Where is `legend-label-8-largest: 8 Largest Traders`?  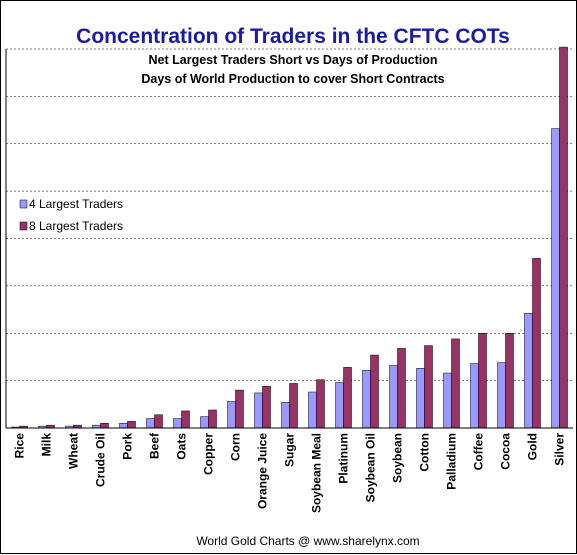 legend-label-8-largest: 8 Largest Traders is located at coordinates (76, 226).